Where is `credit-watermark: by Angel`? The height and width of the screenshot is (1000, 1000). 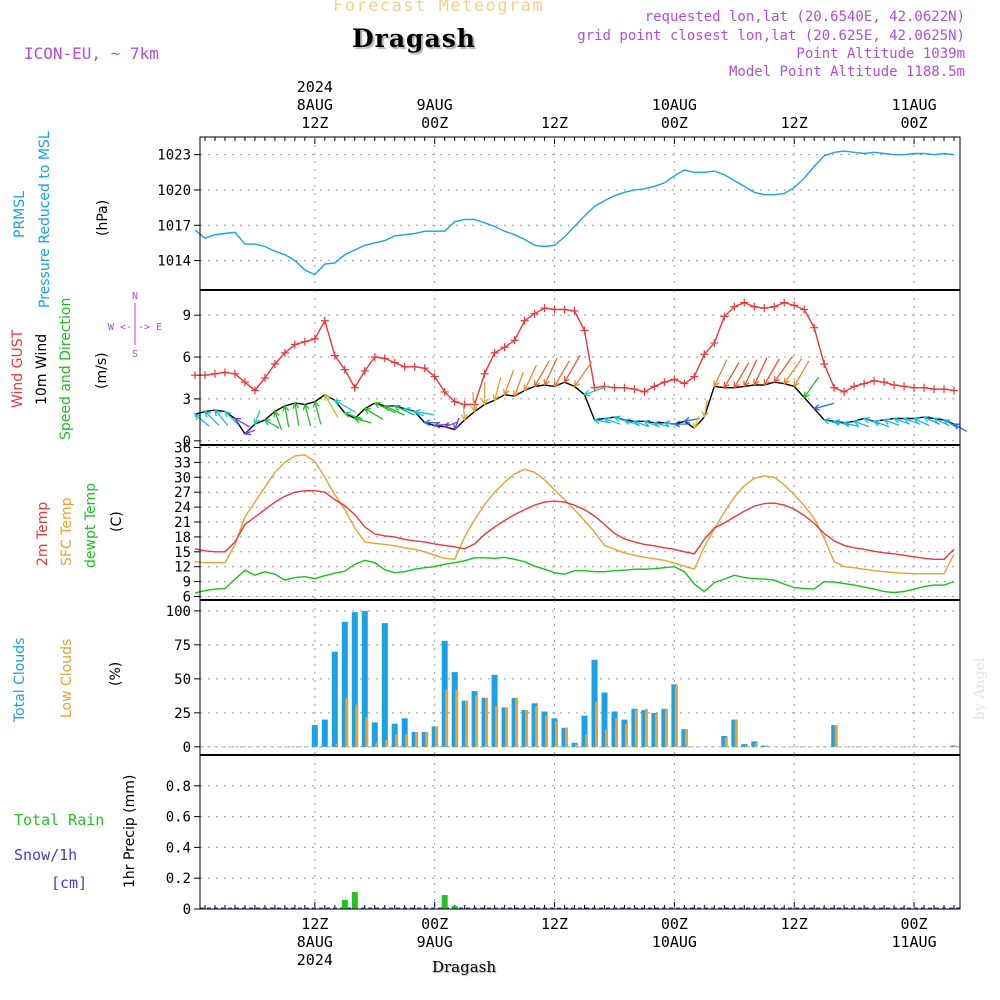 credit-watermark: by Angel is located at coordinates (980, 688).